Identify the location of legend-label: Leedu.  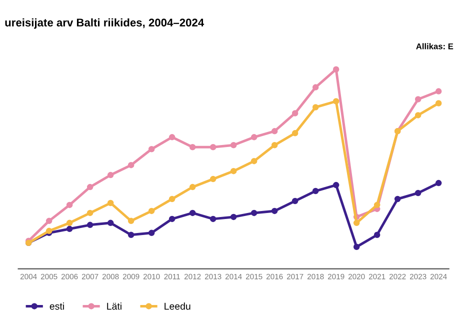
(177, 306).